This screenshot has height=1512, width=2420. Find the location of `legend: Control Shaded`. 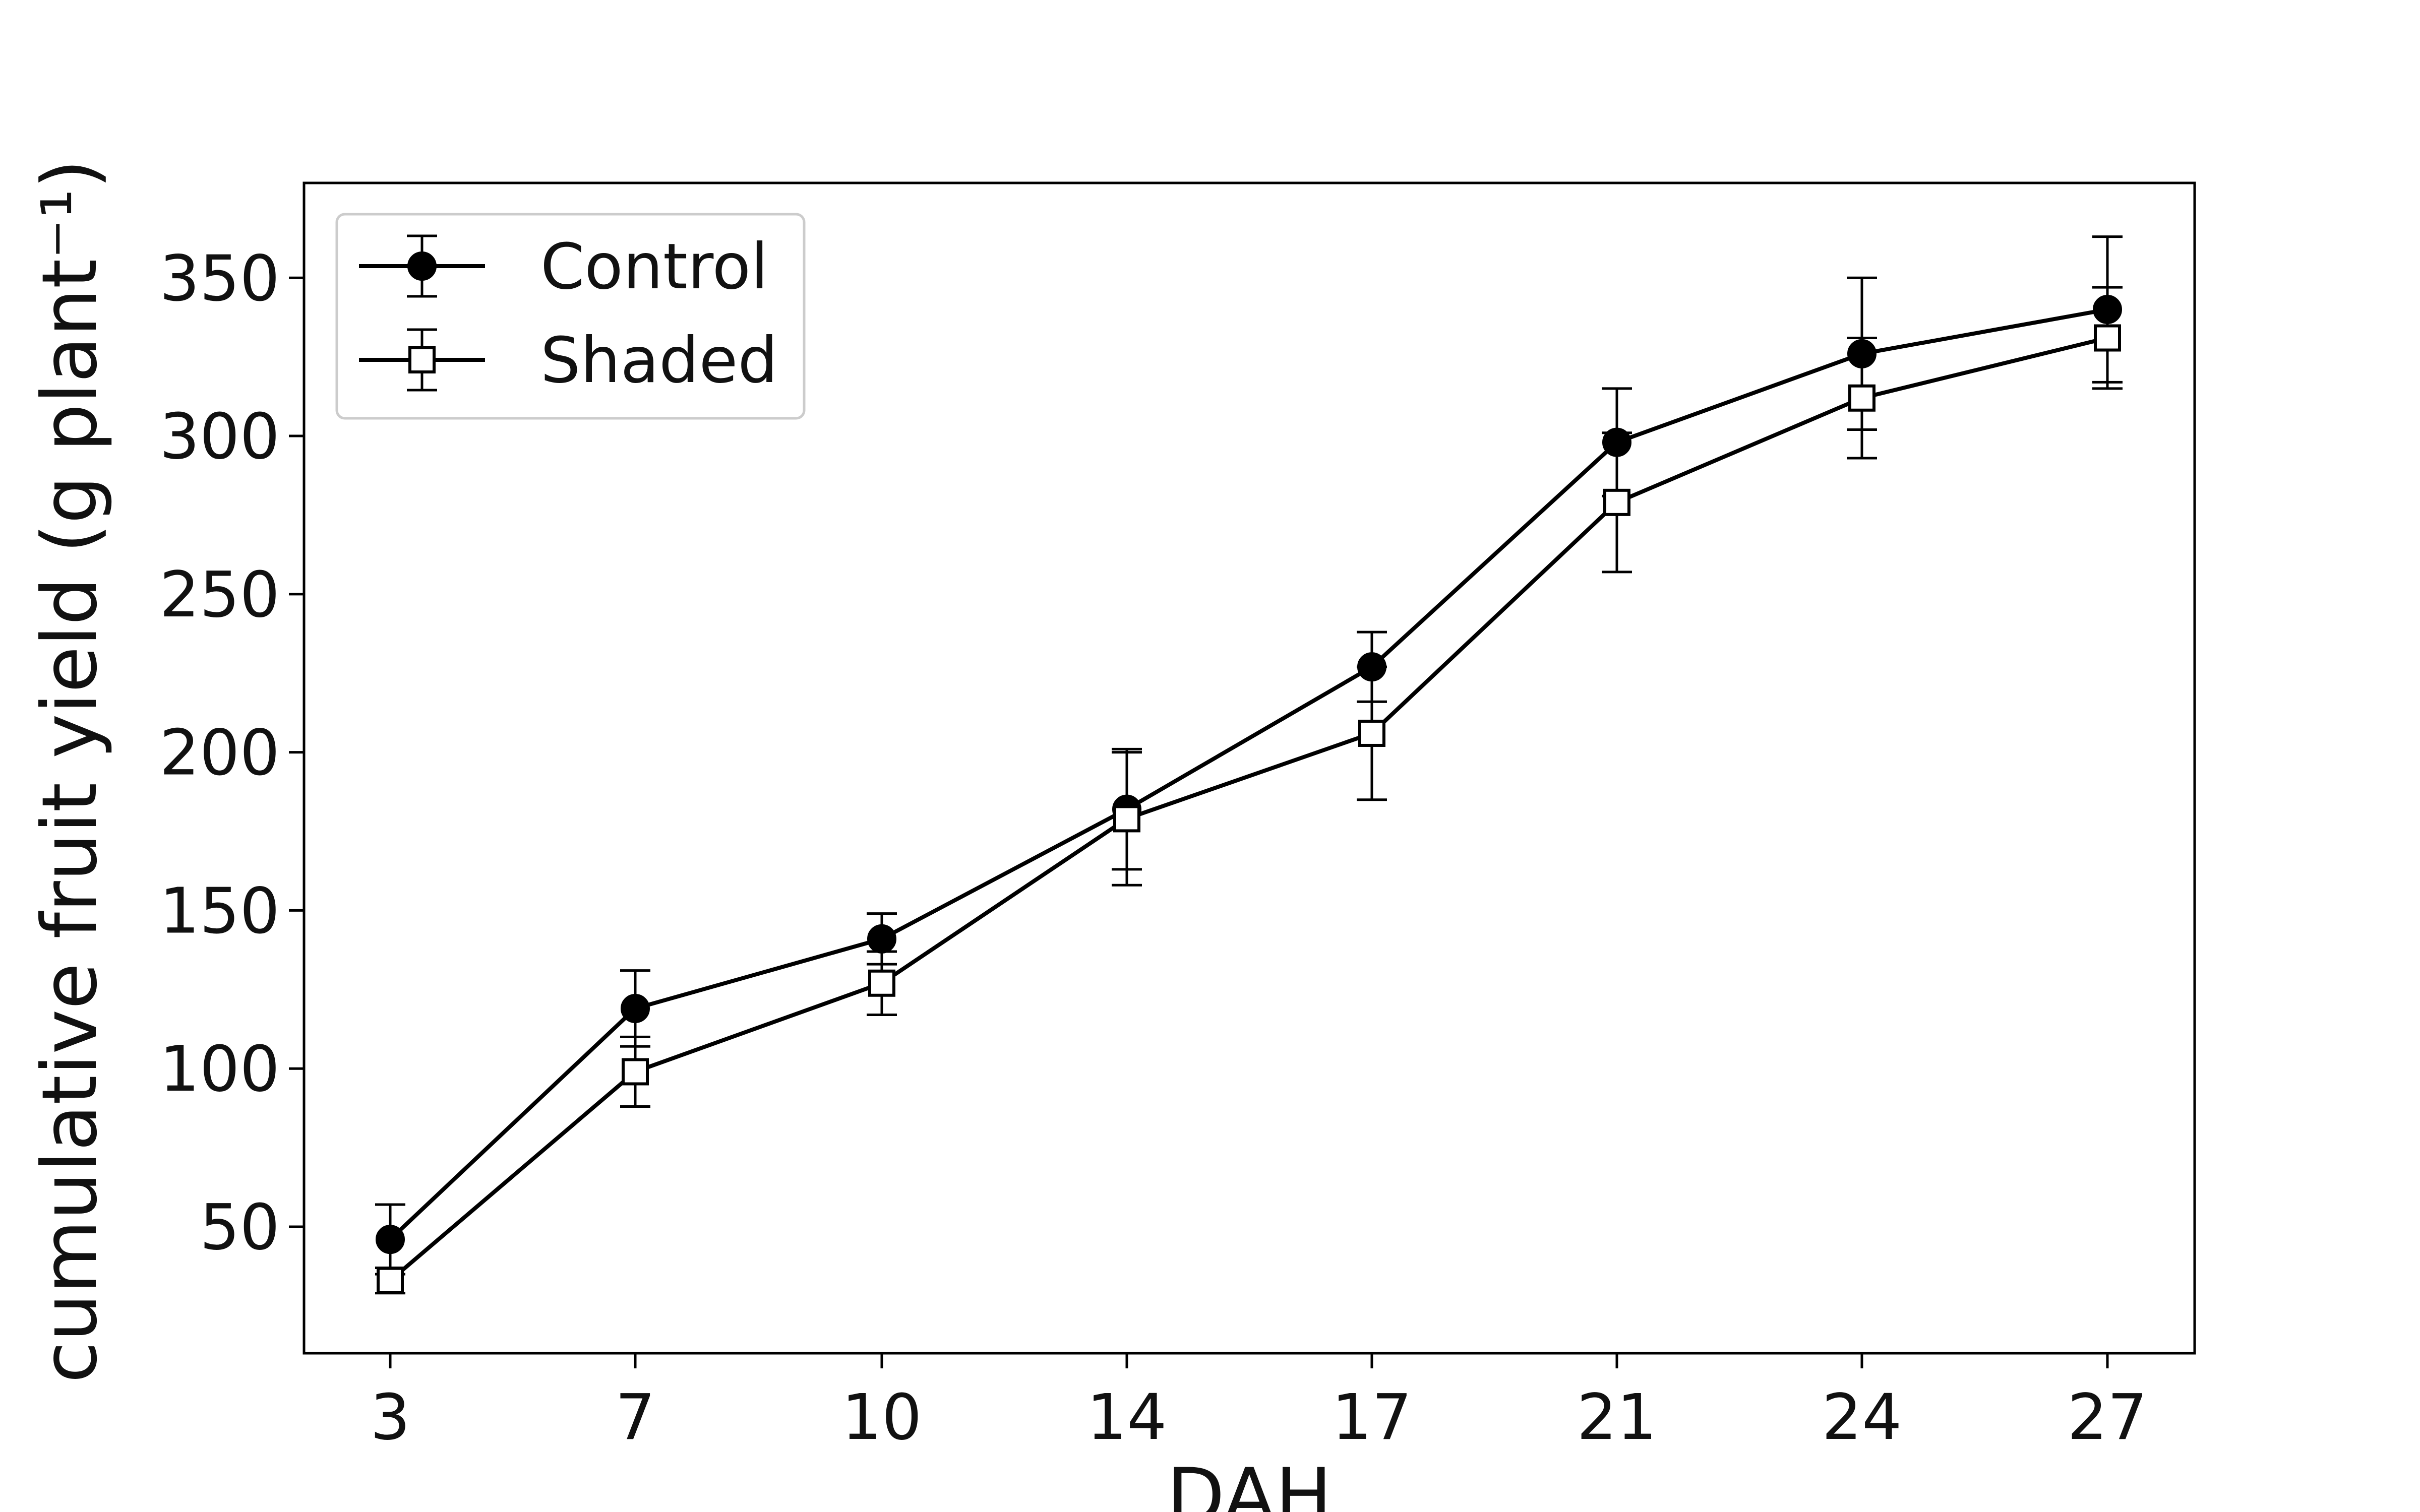

legend: Control Shaded is located at coordinates (570, 316).